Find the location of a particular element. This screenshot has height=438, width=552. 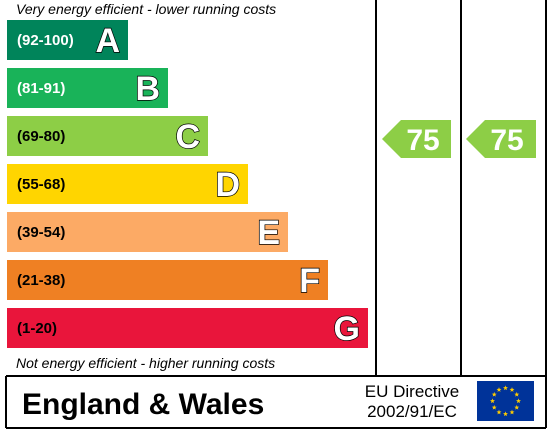

directive-line-2: 2002/91/EC is located at coordinates (412, 411).